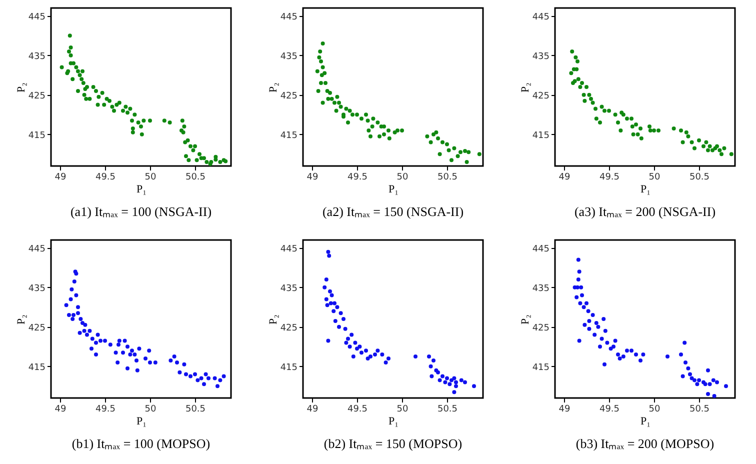 The image size is (756, 464). Describe the element at coordinates (645, 211) in the screenshot. I see `text: (a3) Itₘₐₓ = 200 (NSGA-II)` at that location.